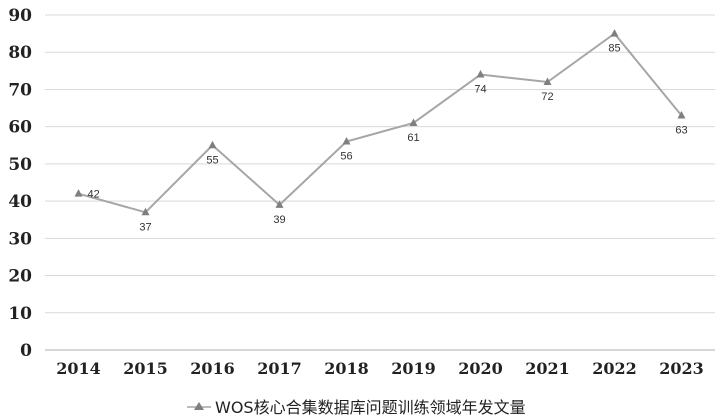  I want to click on y-tick-label: 0, so click(26, 351).